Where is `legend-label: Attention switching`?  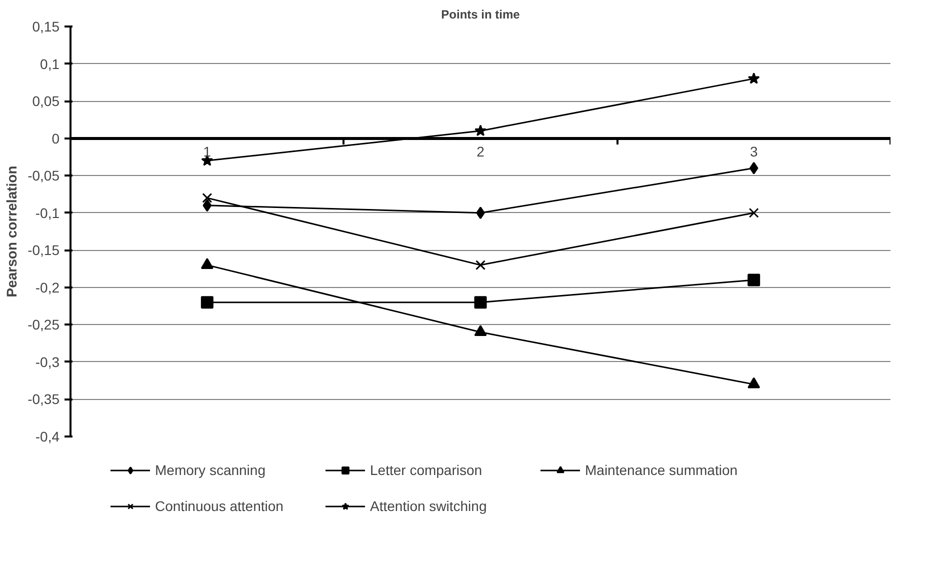 legend-label: Attention switching is located at coordinates (429, 506).